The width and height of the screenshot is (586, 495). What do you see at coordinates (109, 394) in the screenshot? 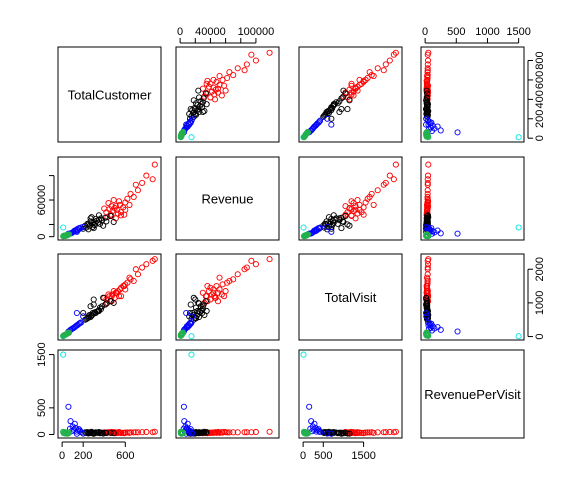
I see `panel-RevenuePerVisit-vs-TotalCustomer` at bounding box center [109, 394].